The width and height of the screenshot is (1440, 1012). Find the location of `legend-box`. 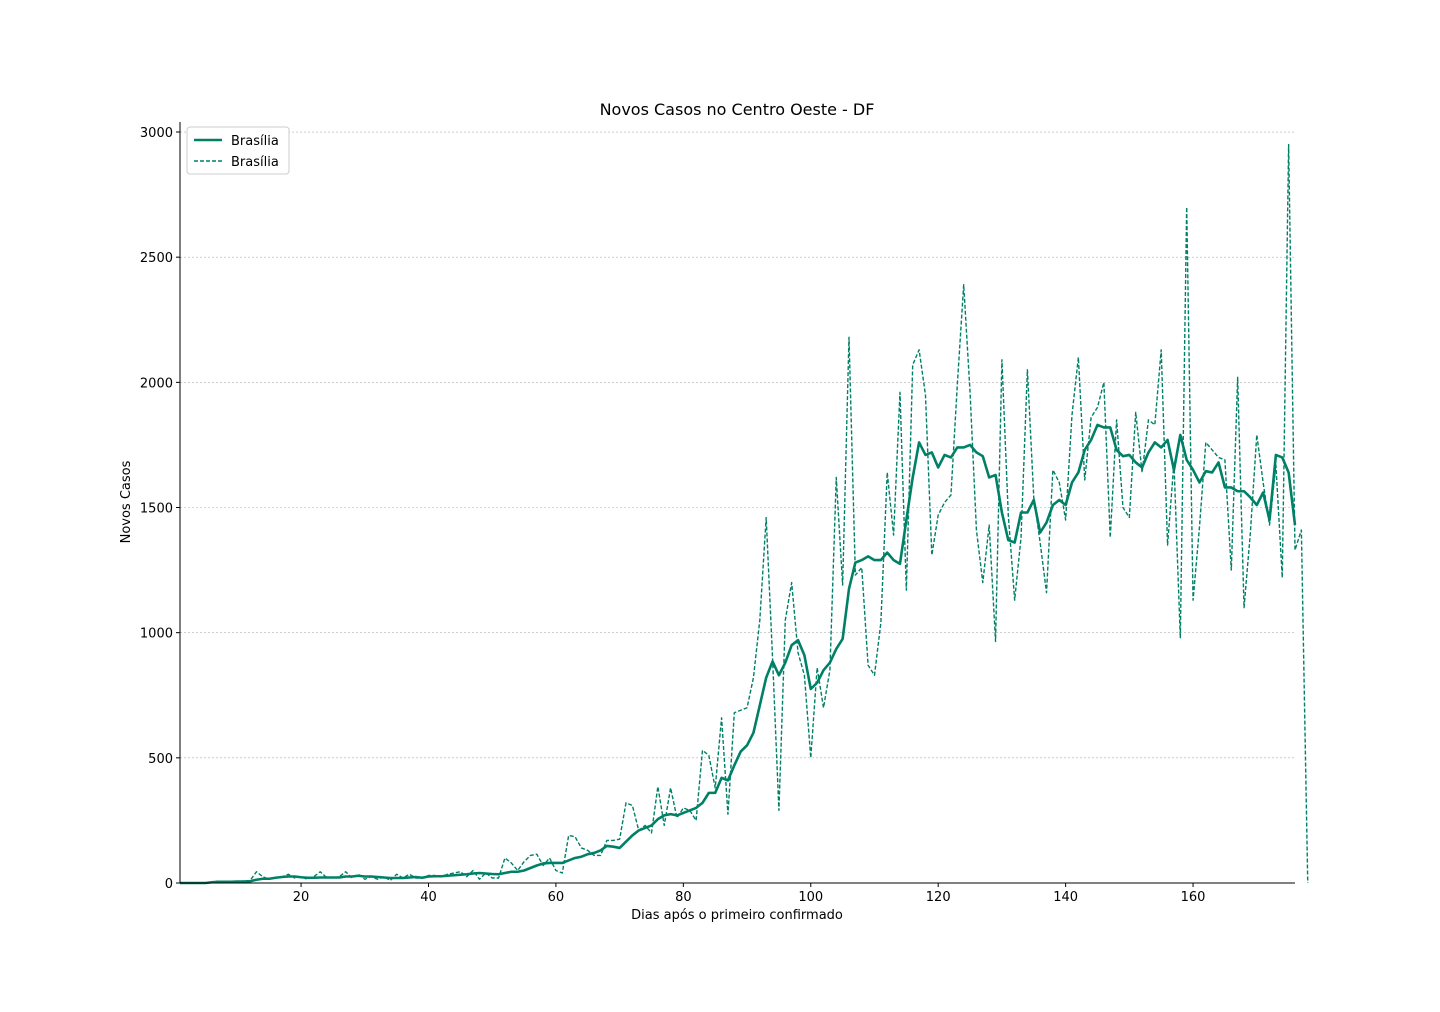

legend-box is located at coordinates (238, 150).